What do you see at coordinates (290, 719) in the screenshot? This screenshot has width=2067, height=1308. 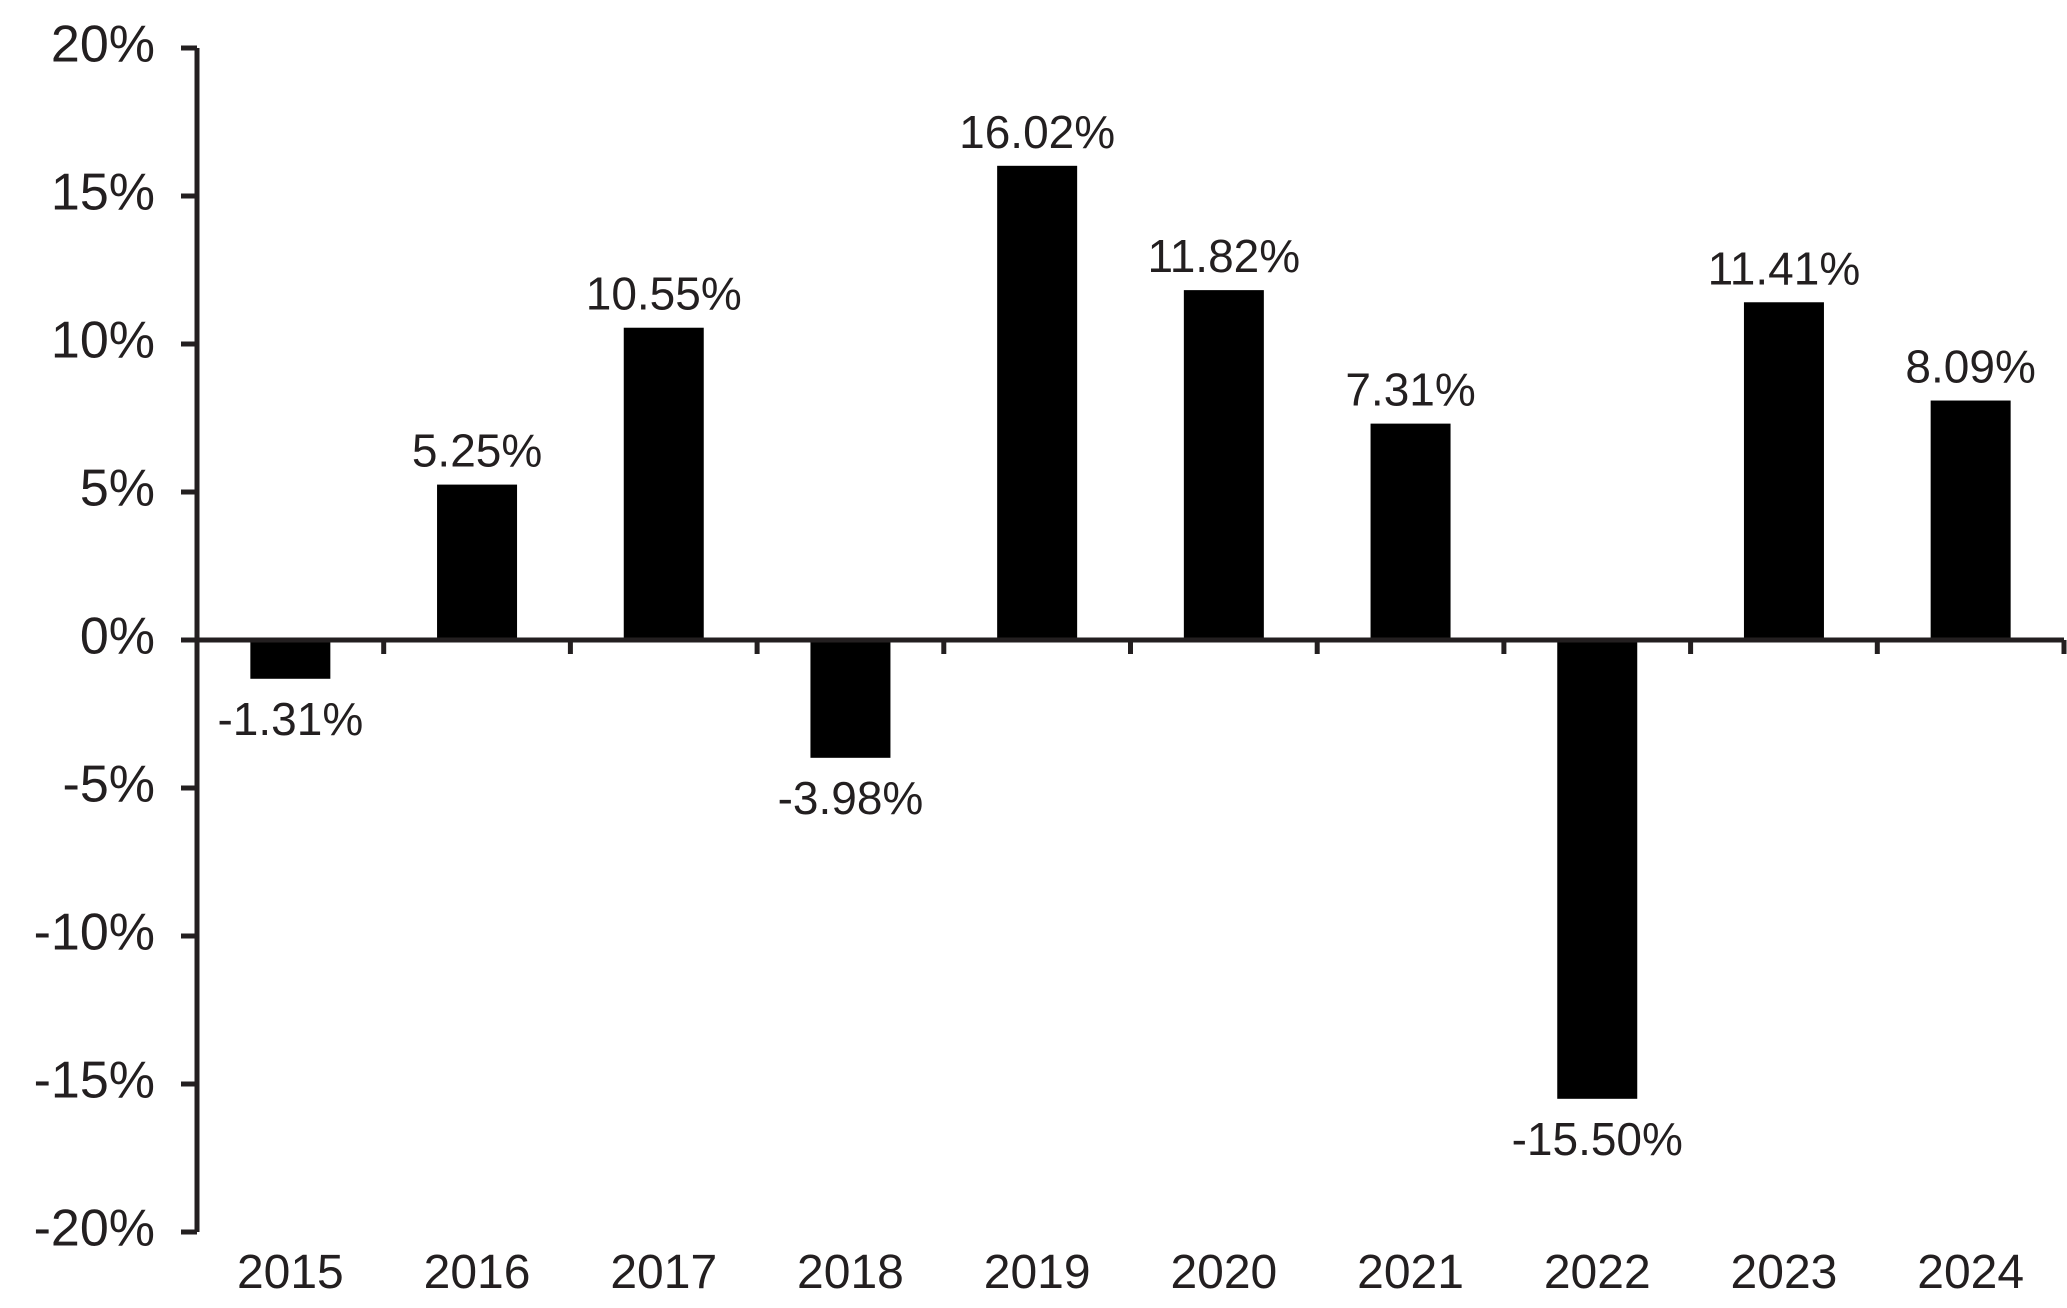 I see `data-label-2015: -1.31%` at bounding box center [290, 719].